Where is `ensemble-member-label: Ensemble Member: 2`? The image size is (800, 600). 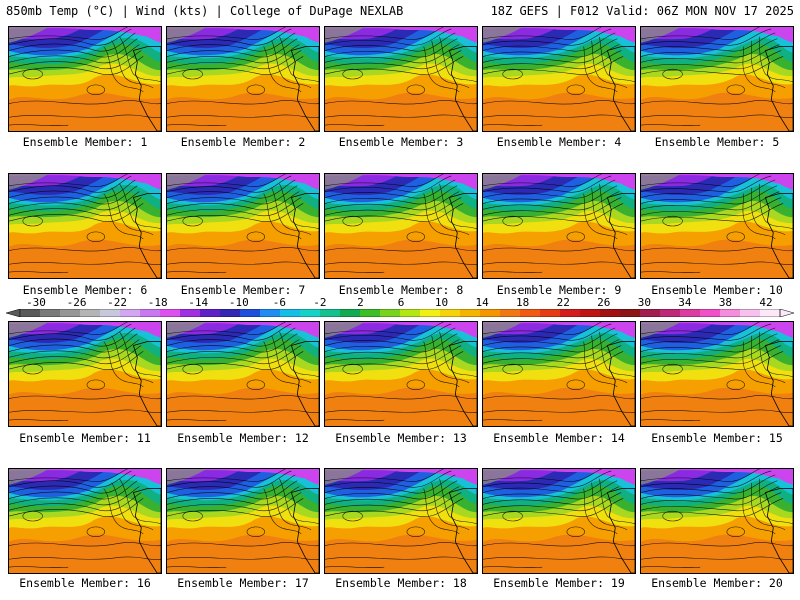 ensemble-member-label: Ensemble Member: 2 is located at coordinates (243, 142).